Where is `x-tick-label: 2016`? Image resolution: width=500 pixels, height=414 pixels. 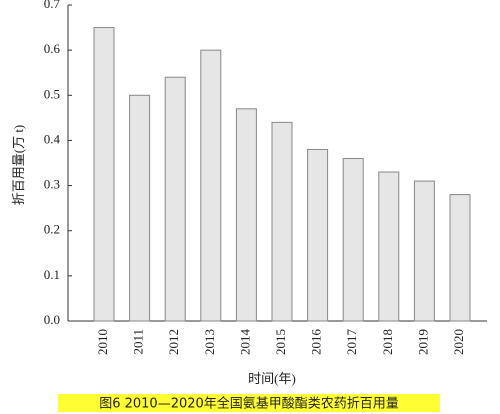 x-tick-label: 2016 is located at coordinates (316, 342).